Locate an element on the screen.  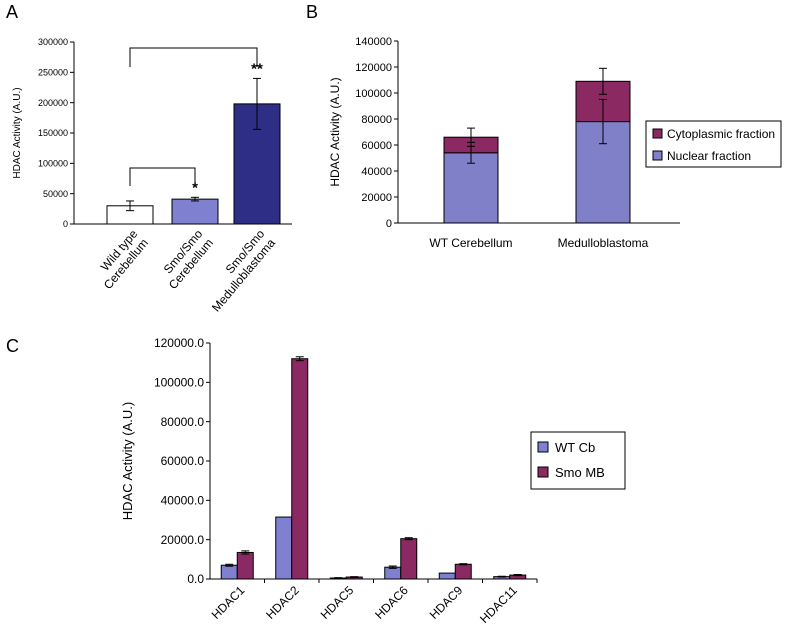
chart-c-x-tick-label: HDAC5 is located at coordinates (337, 602).